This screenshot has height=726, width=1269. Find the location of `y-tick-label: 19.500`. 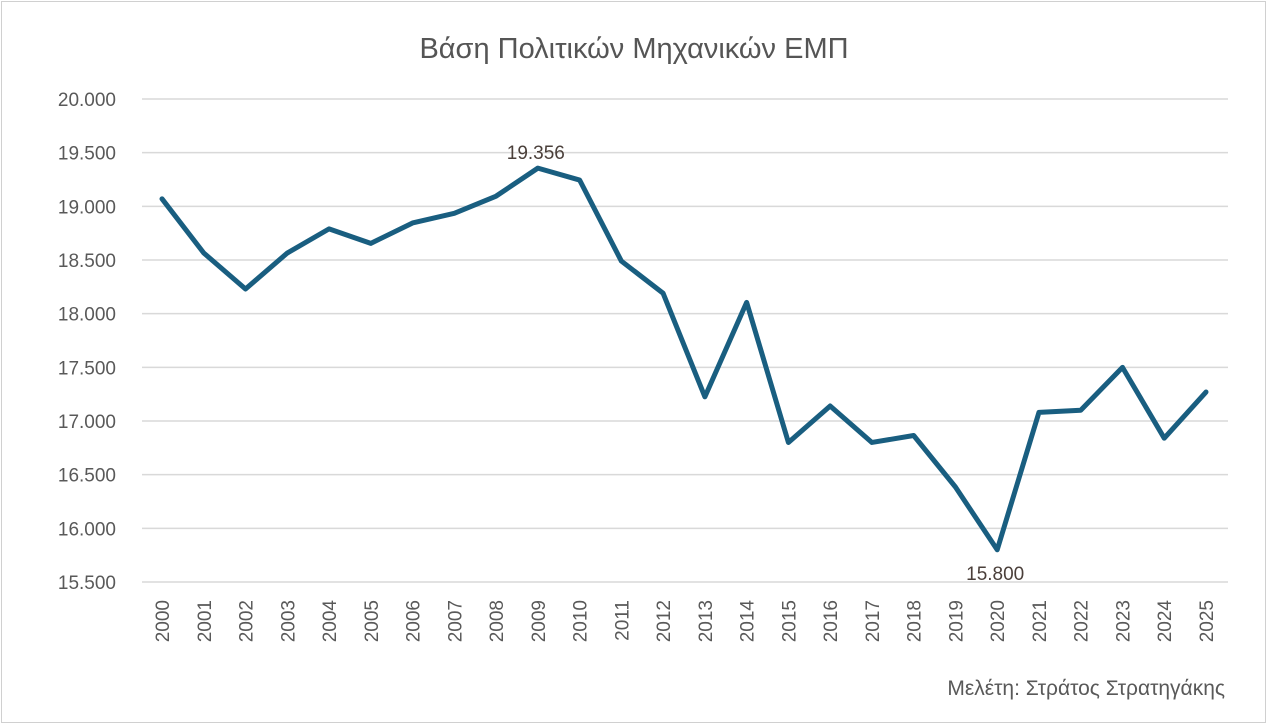

y-tick-label: 19.500 is located at coordinates (87, 154).